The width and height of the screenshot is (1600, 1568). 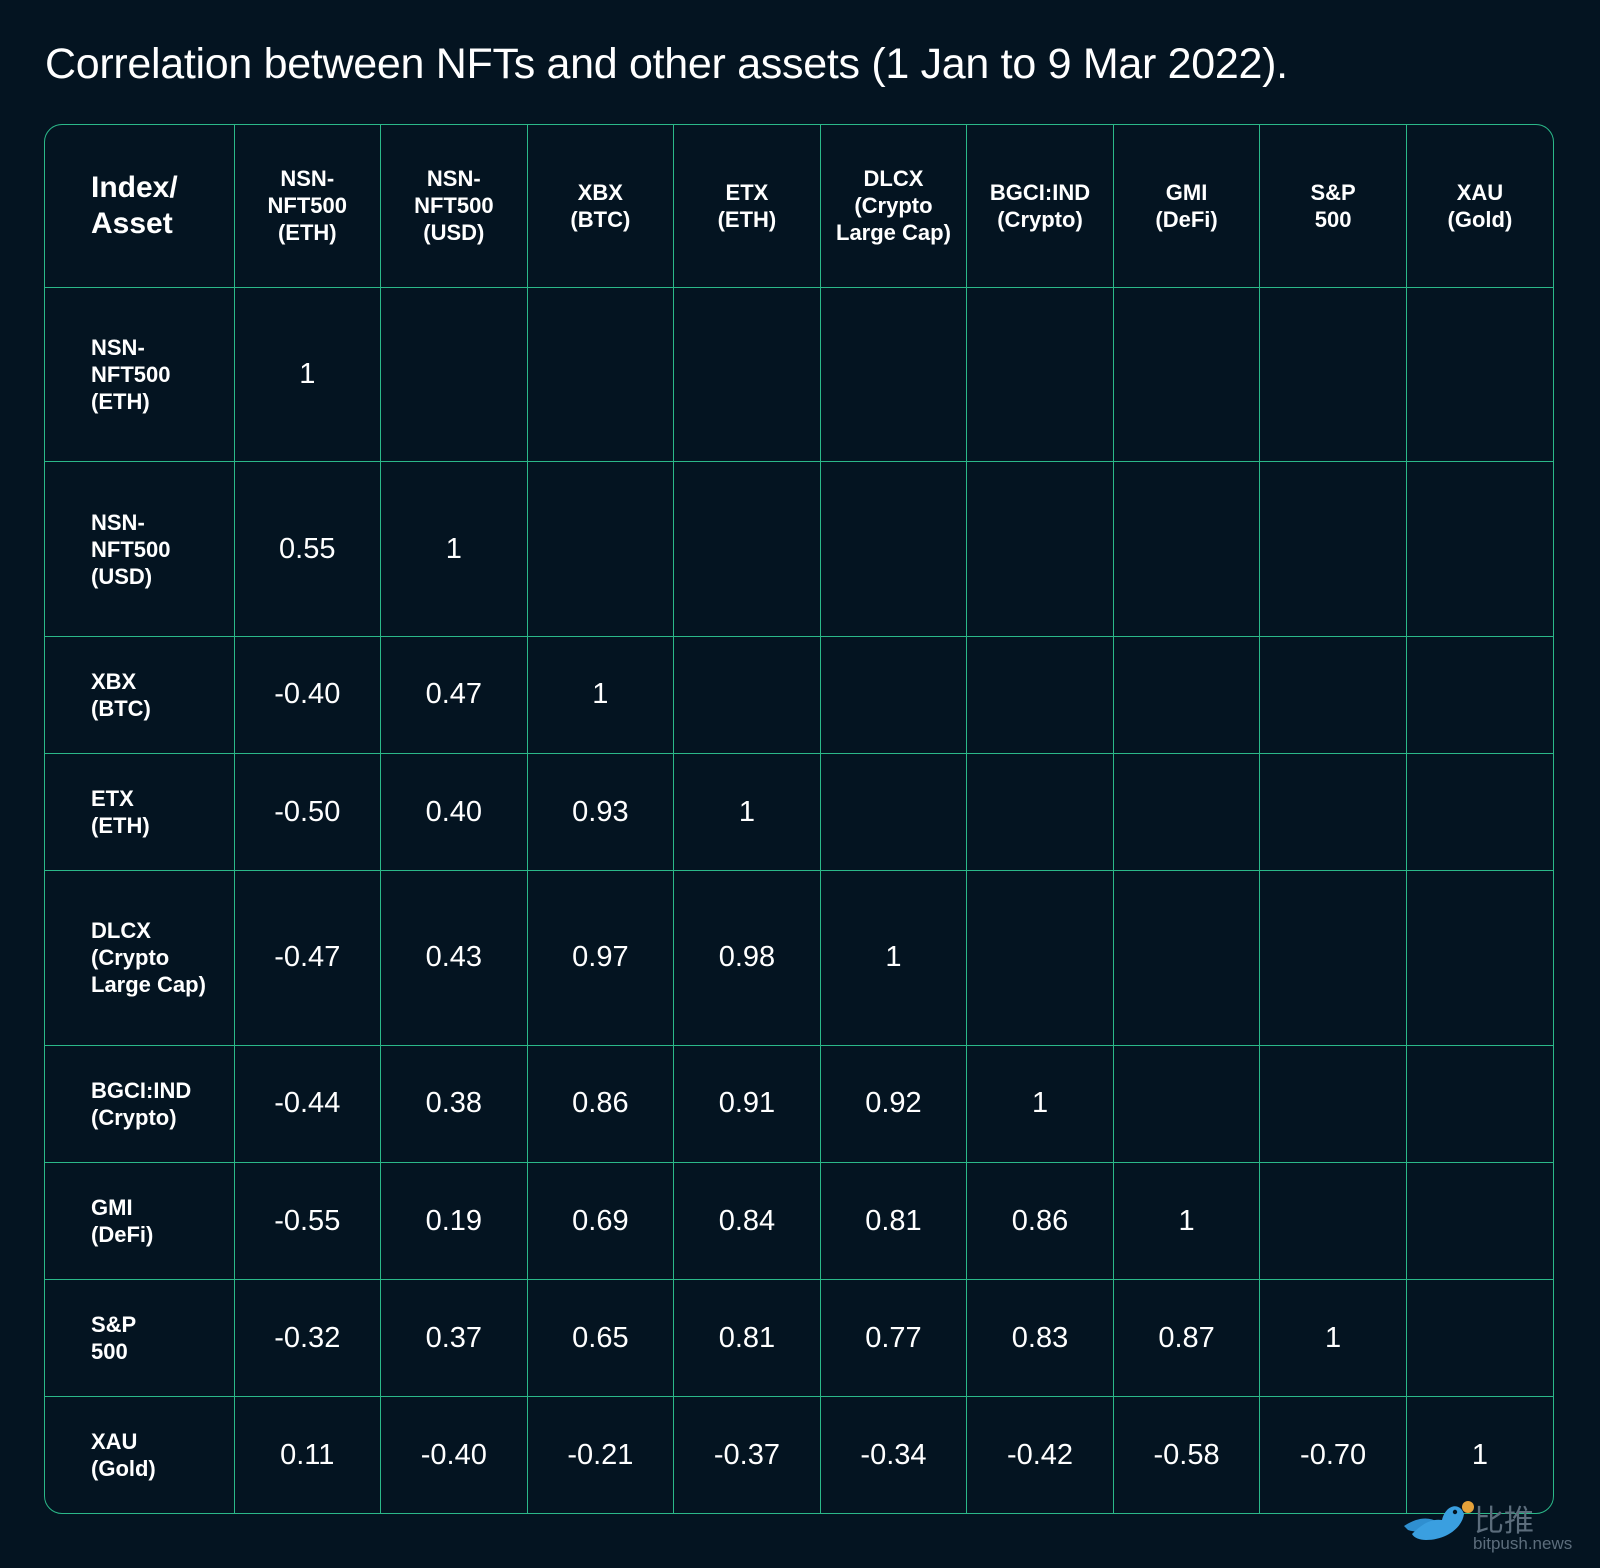 I want to click on correlation-cell: 0.91, so click(x=747, y=1103).